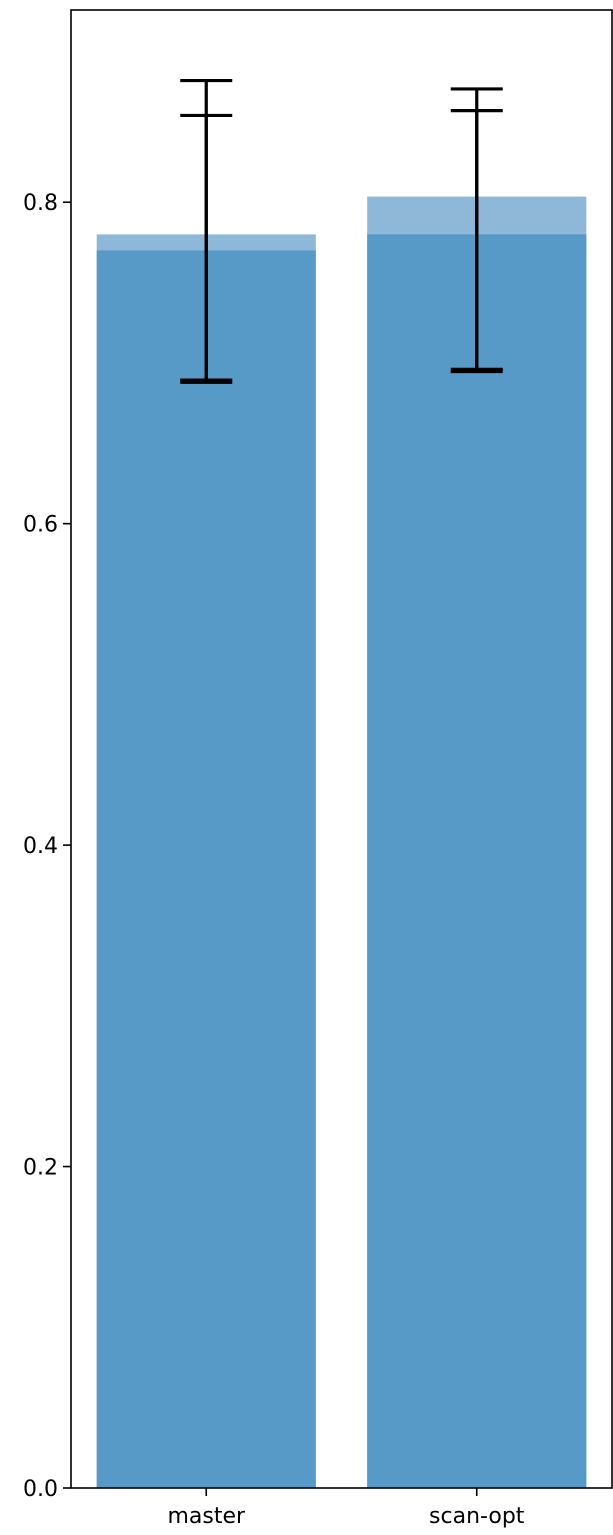 This screenshot has width=613, height=1535. What do you see at coordinates (477, 1516) in the screenshot?
I see `x-tick-label: scan-opt` at bounding box center [477, 1516].